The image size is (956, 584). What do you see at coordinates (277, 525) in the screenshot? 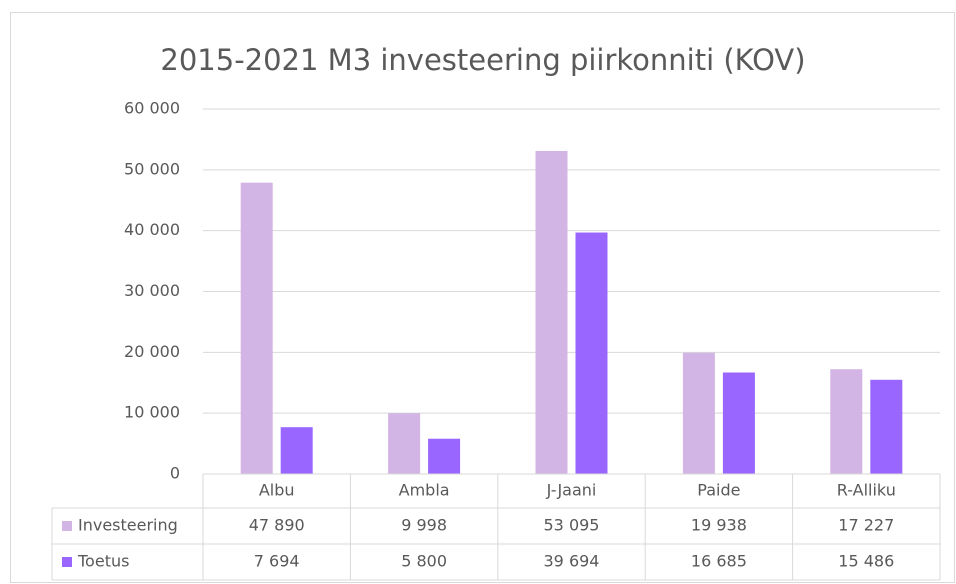
I see `table-value: 47 890` at bounding box center [277, 525].